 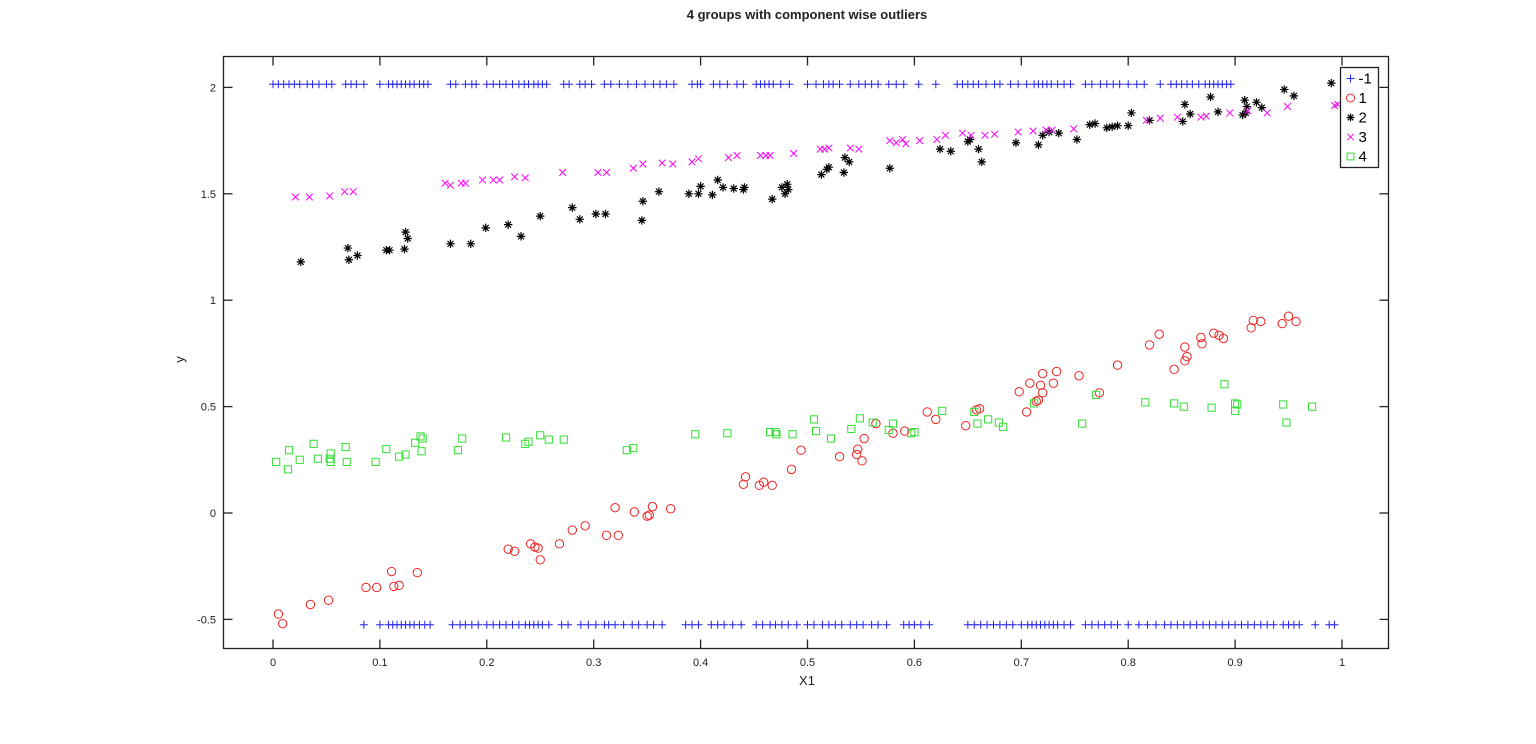 What do you see at coordinates (273, 663) in the screenshot?
I see `x-tick-label: 0` at bounding box center [273, 663].